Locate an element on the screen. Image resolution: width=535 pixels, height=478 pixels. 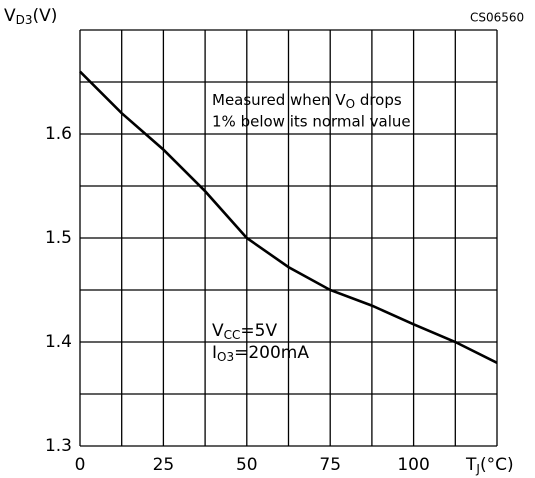
condition: IO3=200mA is located at coordinates (260, 353).